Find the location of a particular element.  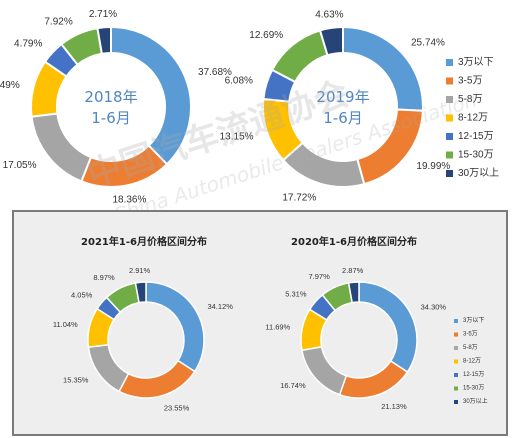

data-label-3万以下: 25.74% is located at coordinates (428, 43).